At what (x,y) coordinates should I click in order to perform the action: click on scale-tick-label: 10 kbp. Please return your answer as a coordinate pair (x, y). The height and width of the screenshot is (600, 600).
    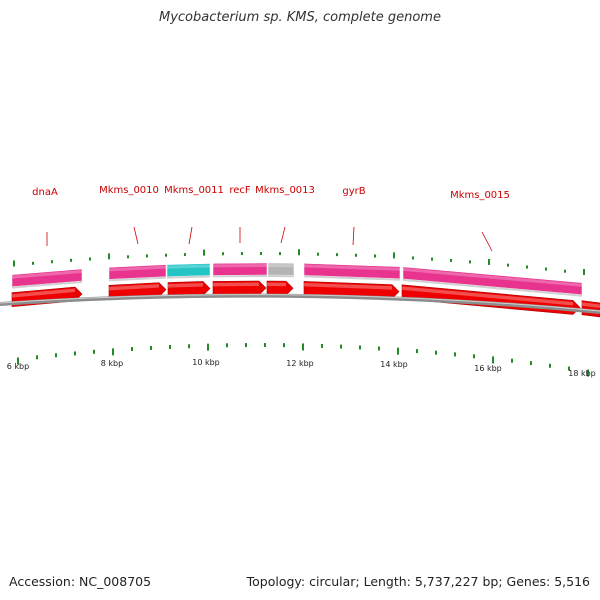
    Looking at the image, I should click on (206, 362).